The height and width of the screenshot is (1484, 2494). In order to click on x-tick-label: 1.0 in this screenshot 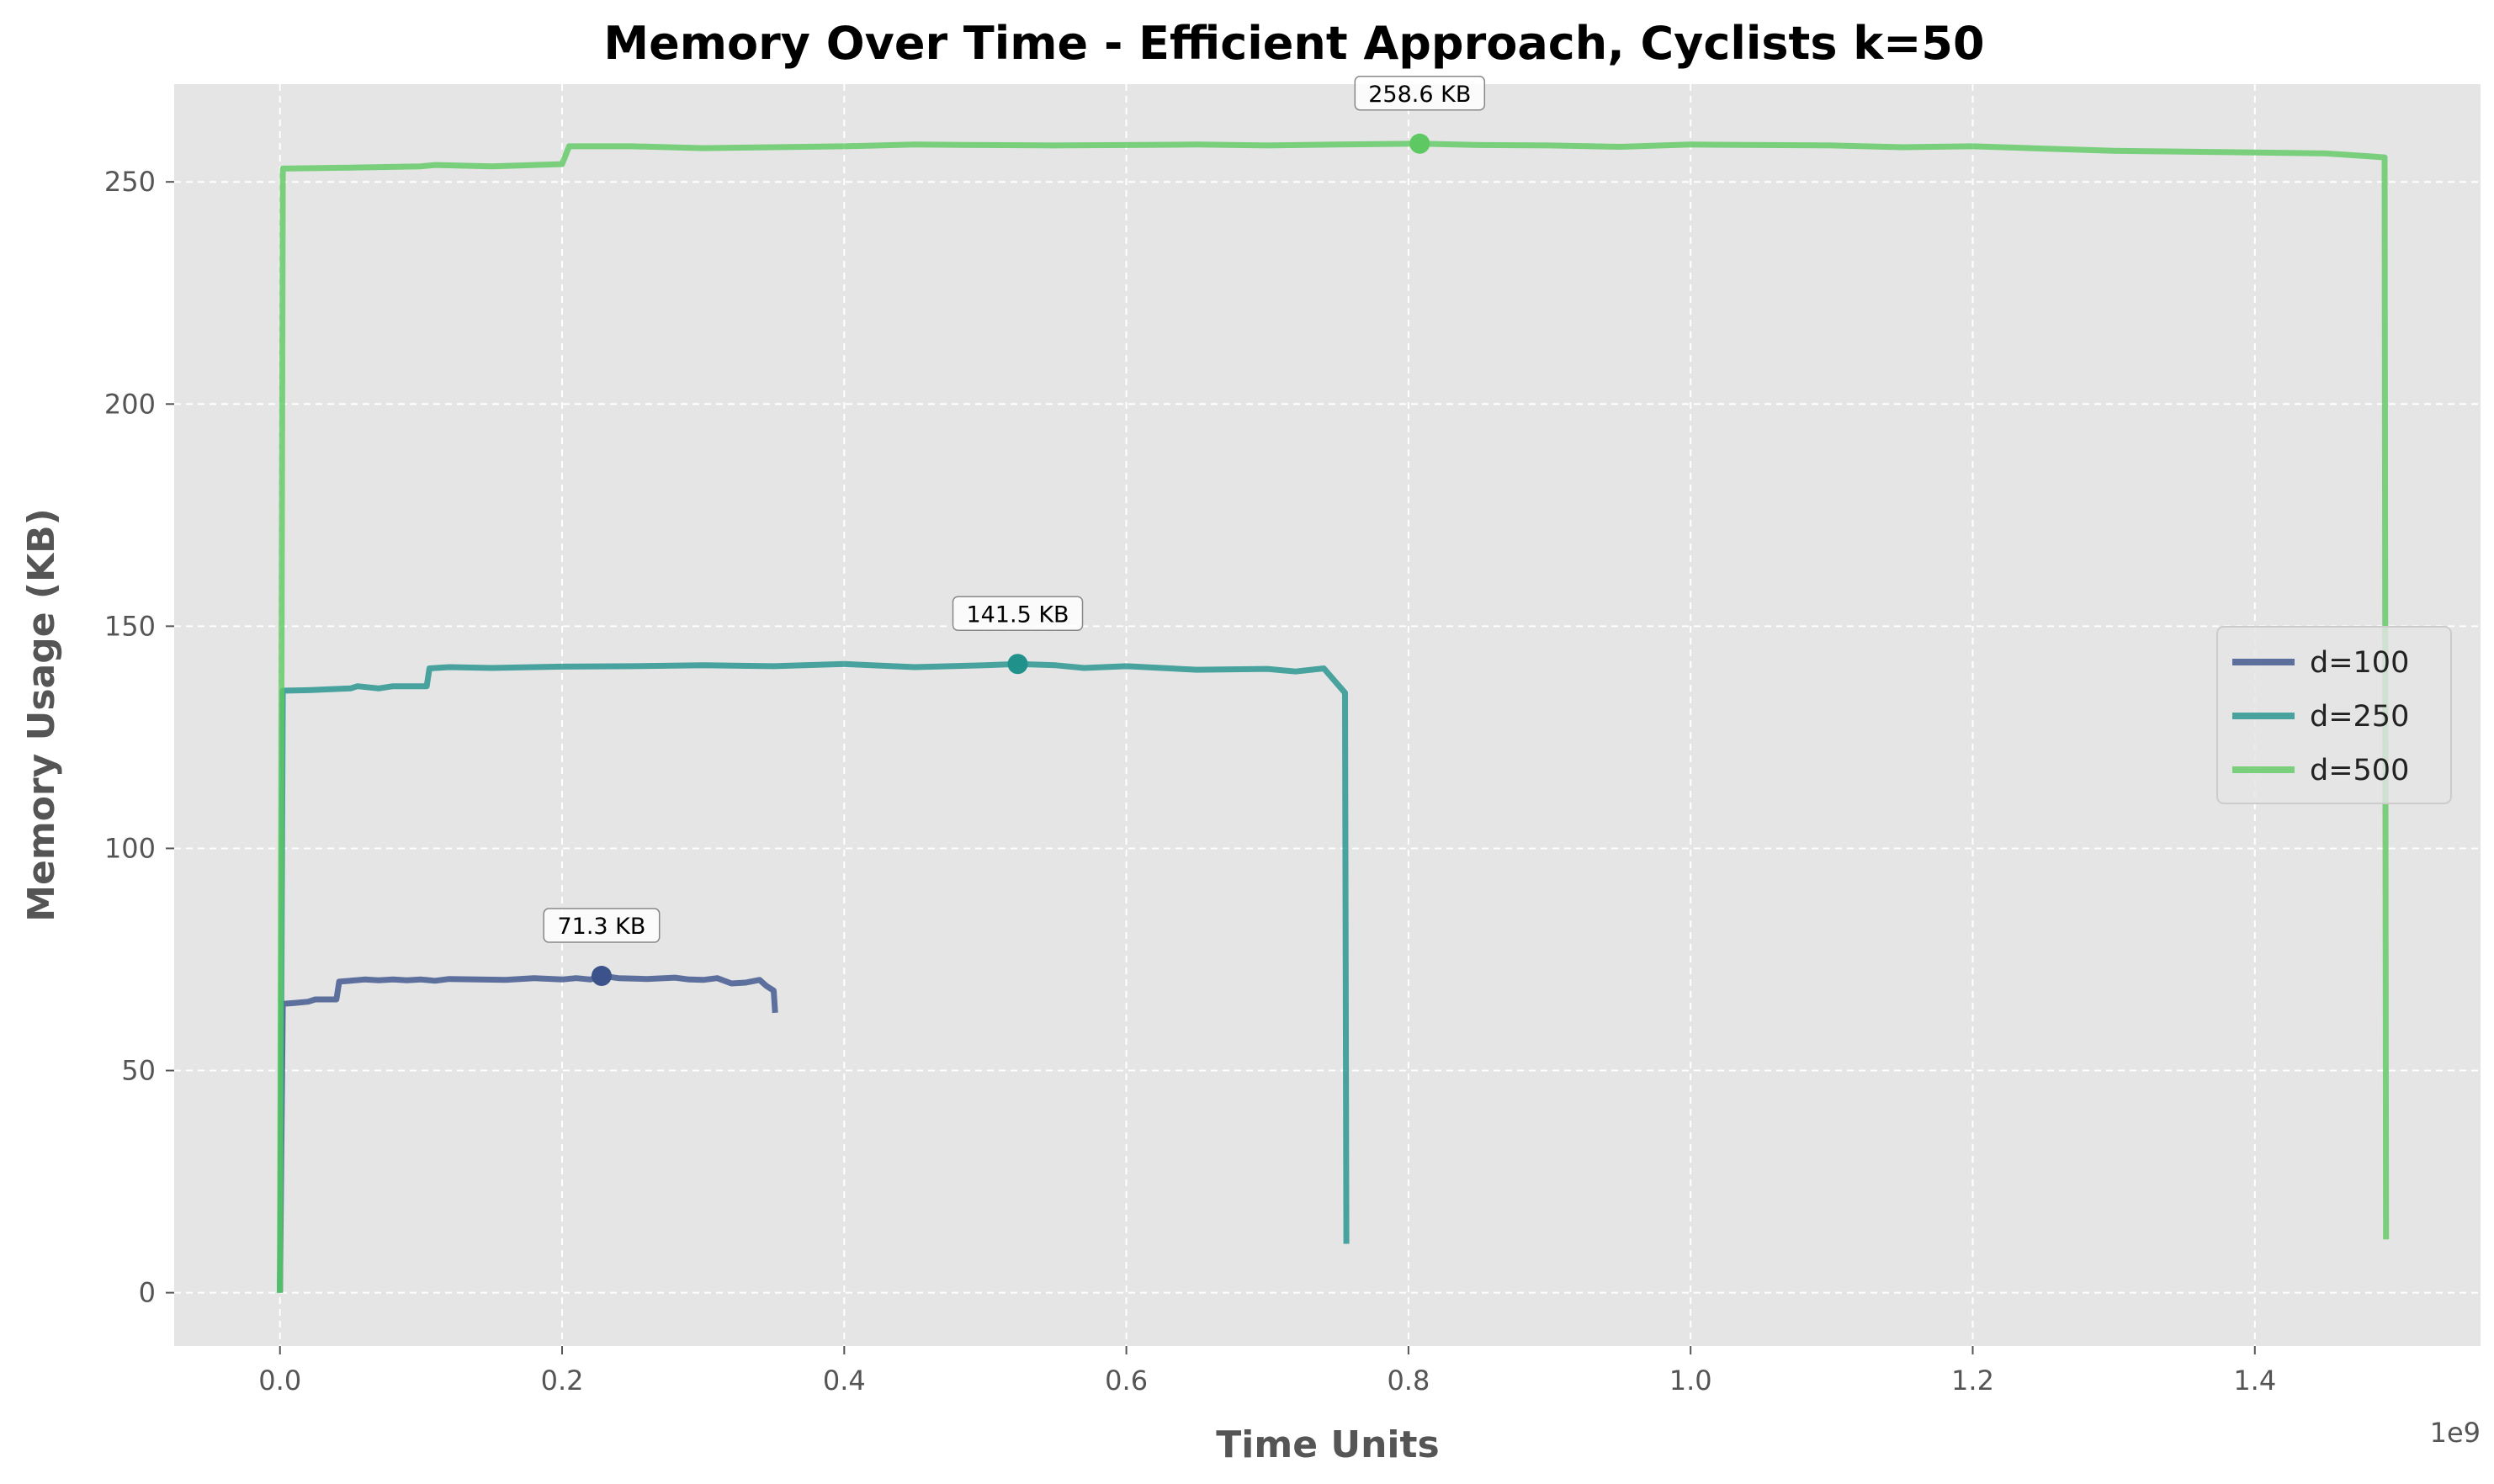, I will do `click(1690, 1381)`.